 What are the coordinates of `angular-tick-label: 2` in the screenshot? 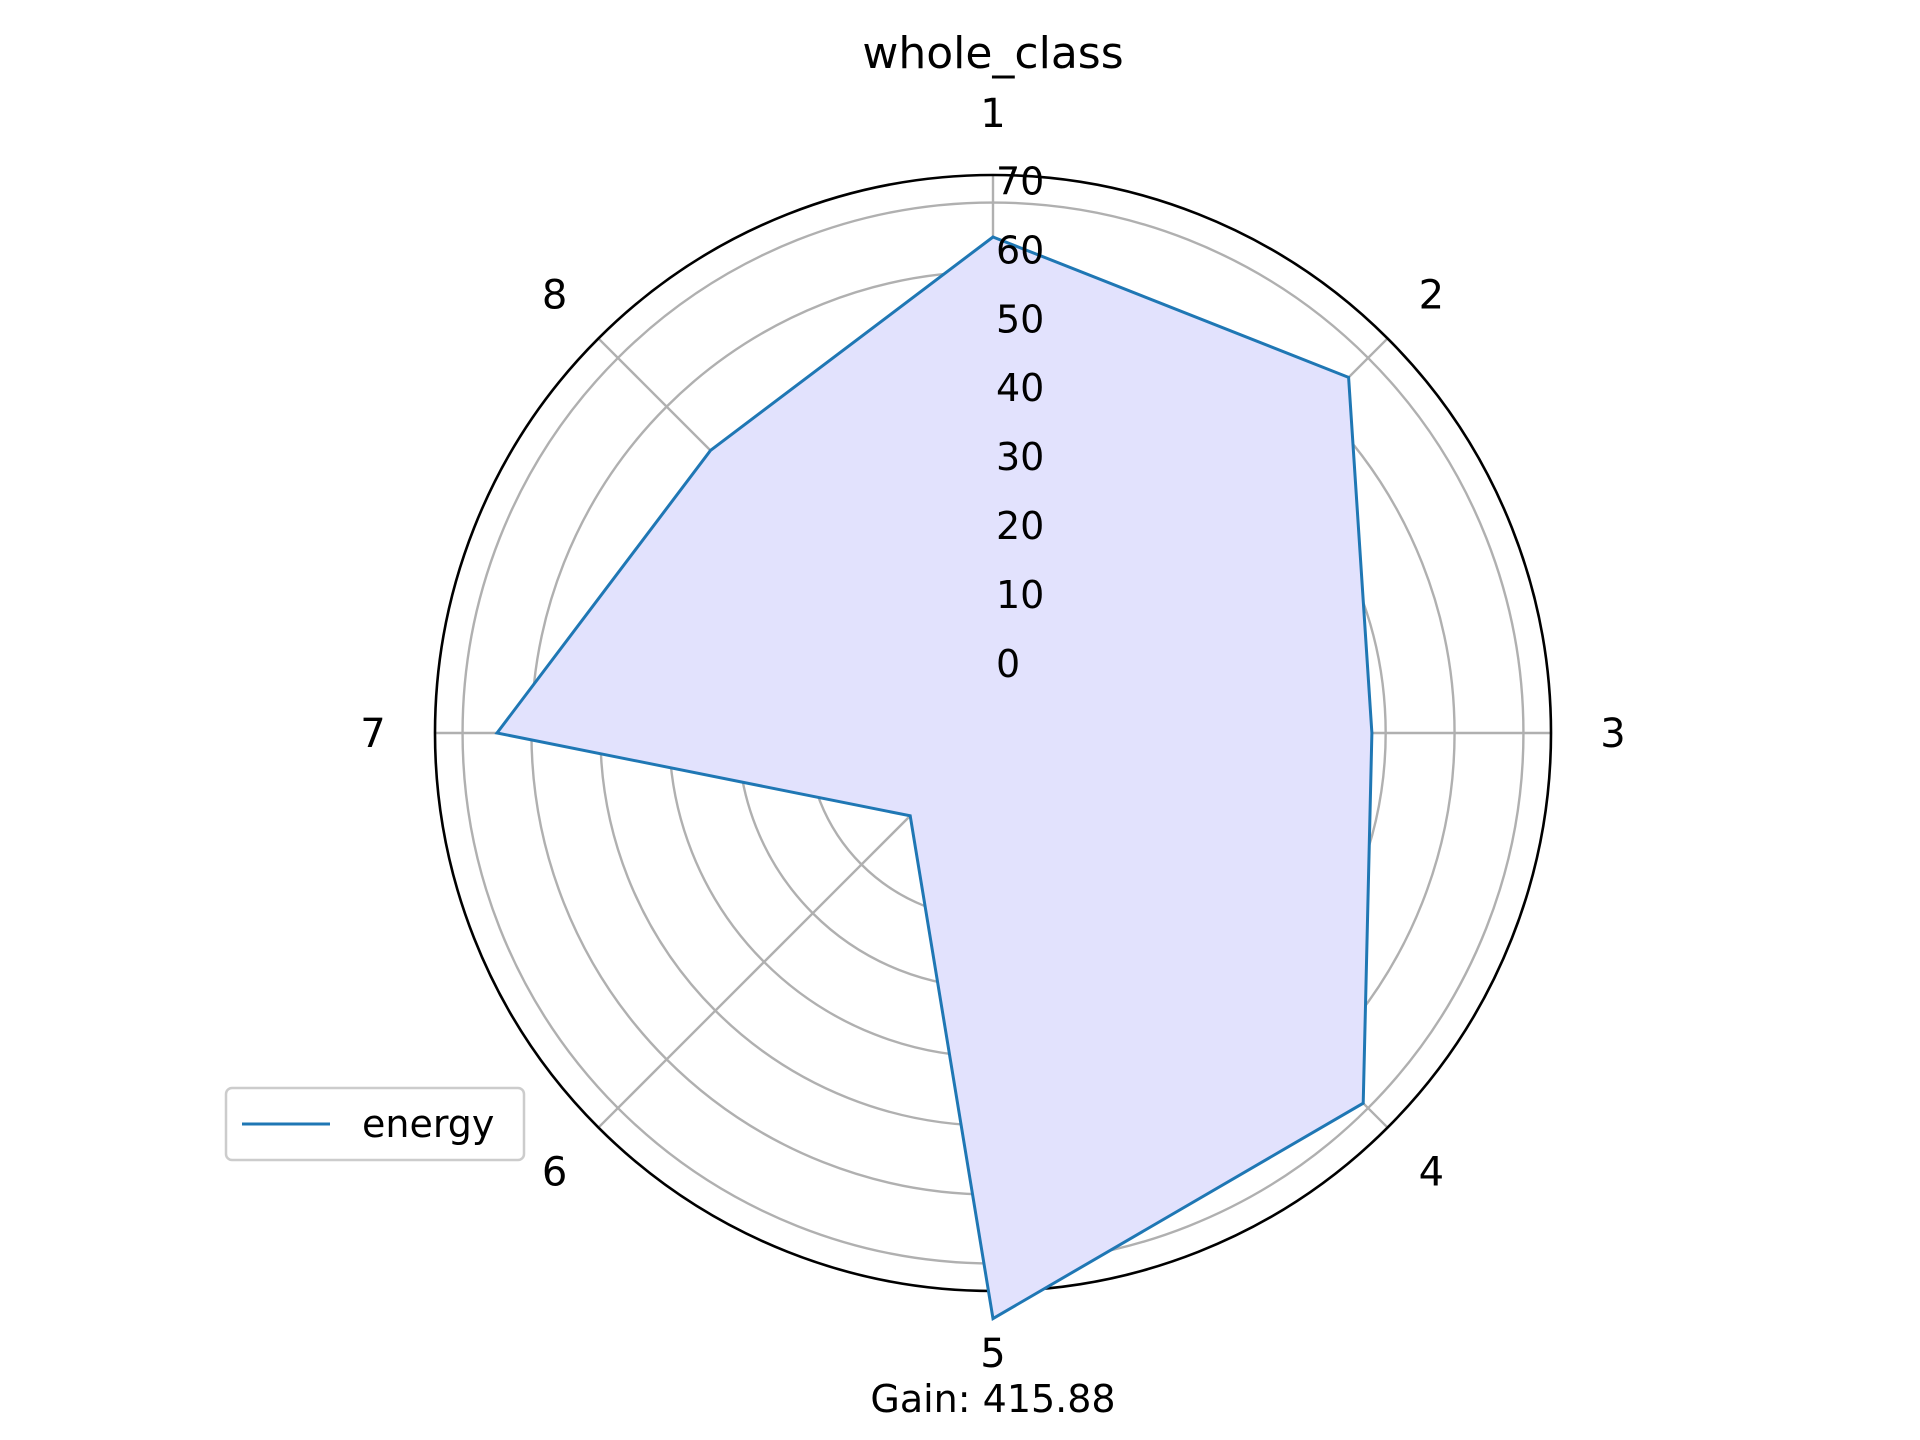 It's located at (1431, 296).